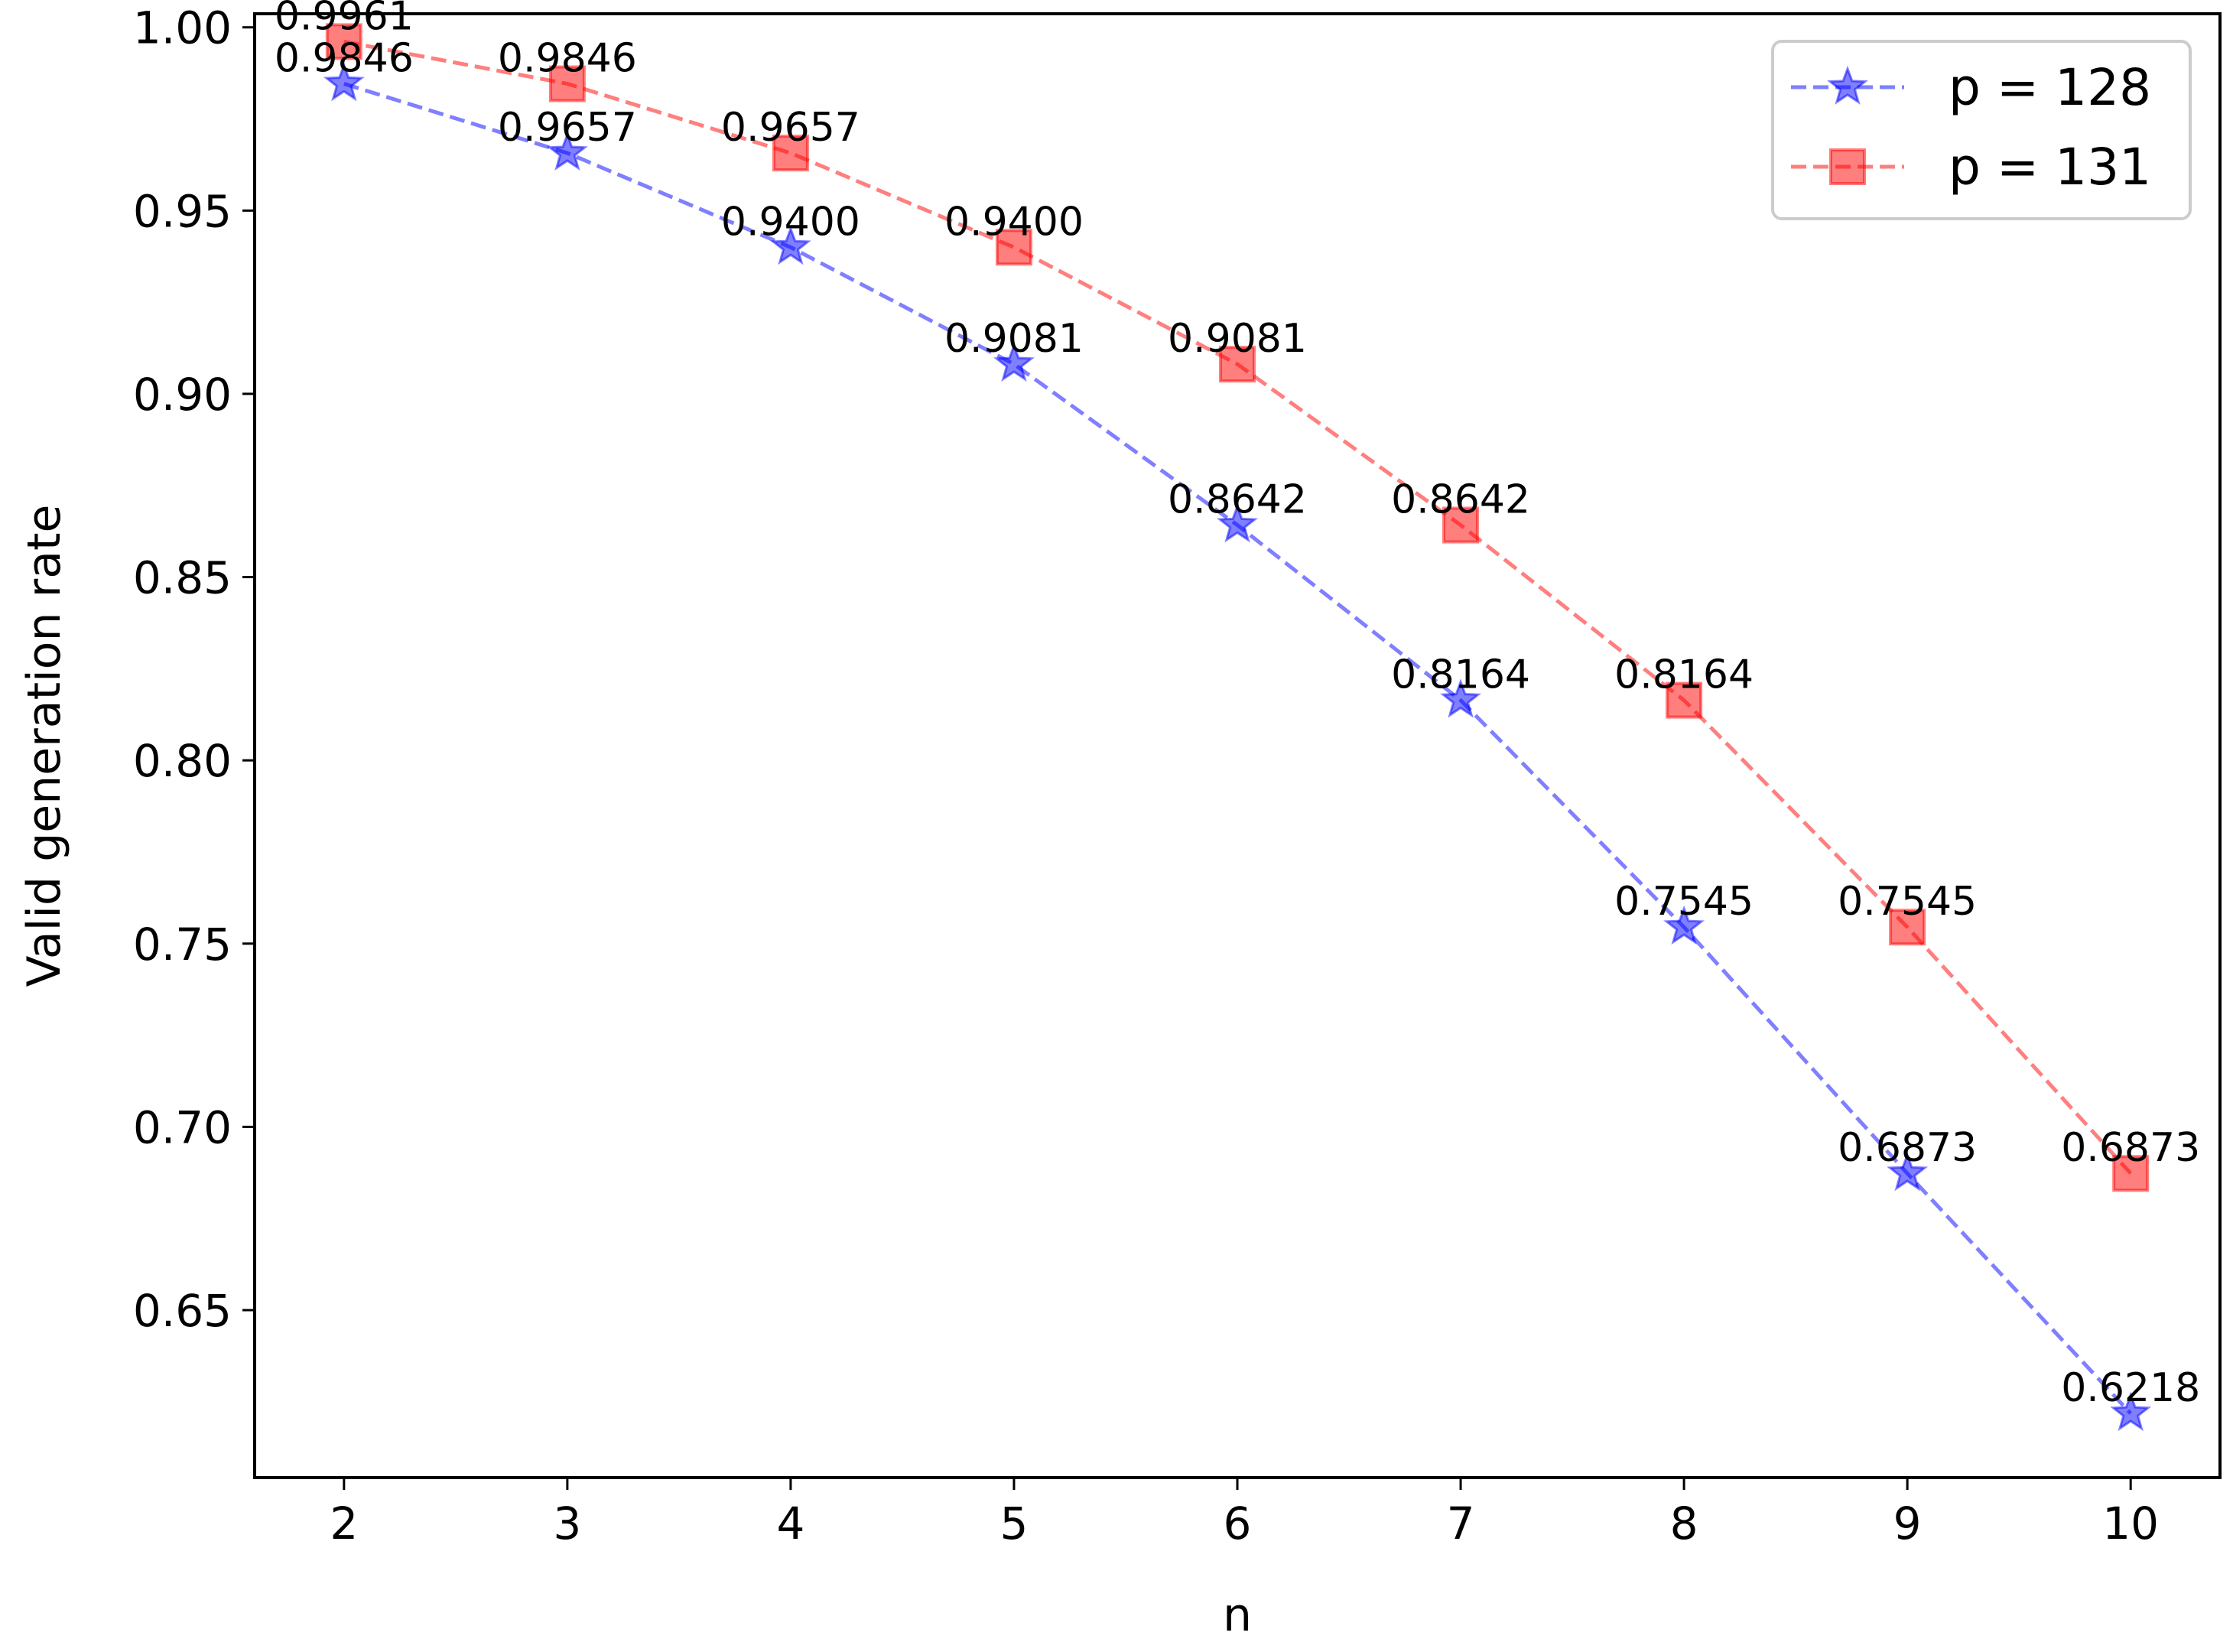  What do you see at coordinates (1684, 1524) in the screenshot?
I see `x-tick-label-8: 8` at bounding box center [1684, 1524].